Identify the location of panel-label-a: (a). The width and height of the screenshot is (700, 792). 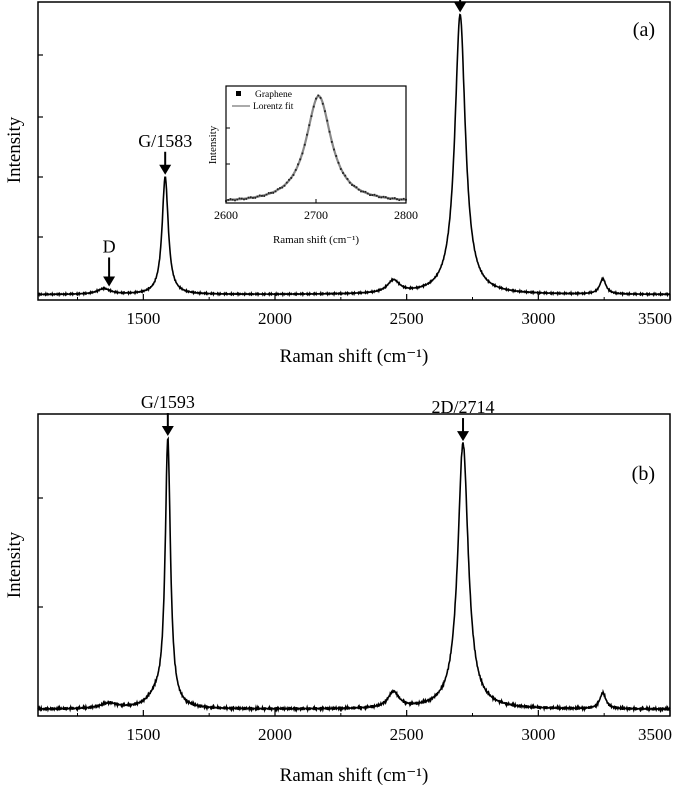
(644, 30).